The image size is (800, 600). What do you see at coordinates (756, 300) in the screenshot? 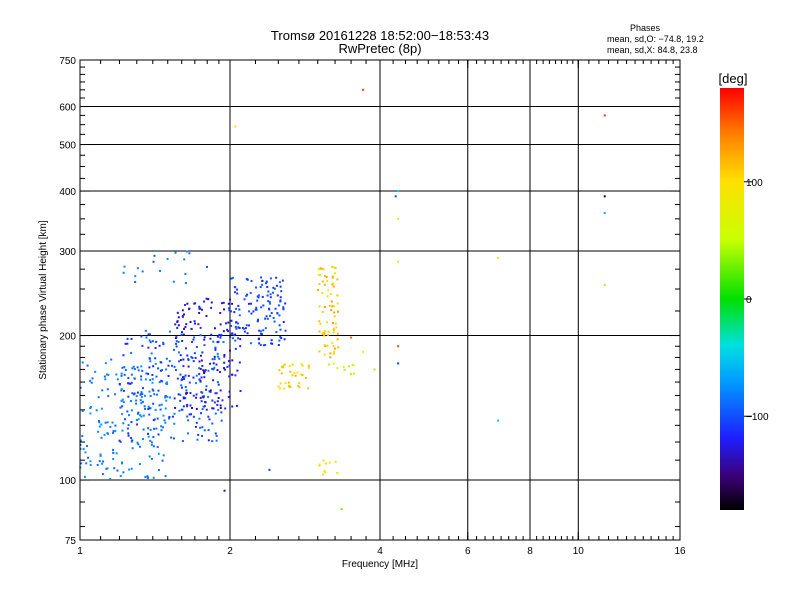
I see `colorbar-ticks: 100 0 −100` at bounding box center [756, 300].